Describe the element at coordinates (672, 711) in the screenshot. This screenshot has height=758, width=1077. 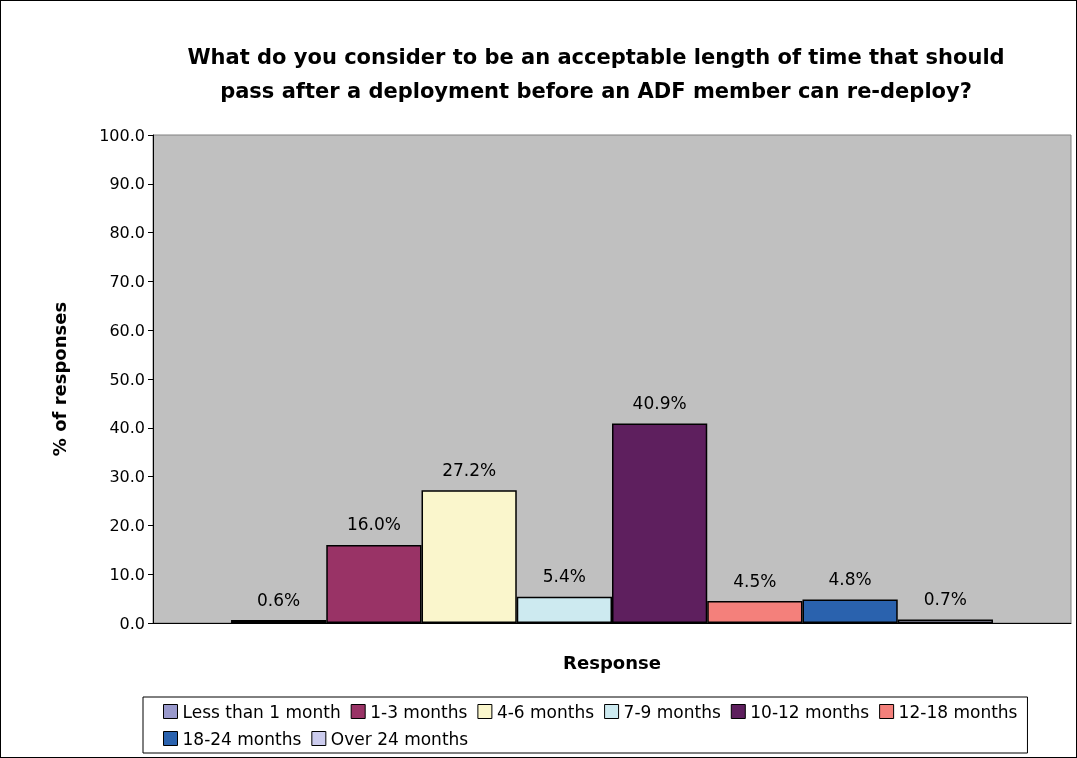
I see `legend-label: 7-9 months` at that location.